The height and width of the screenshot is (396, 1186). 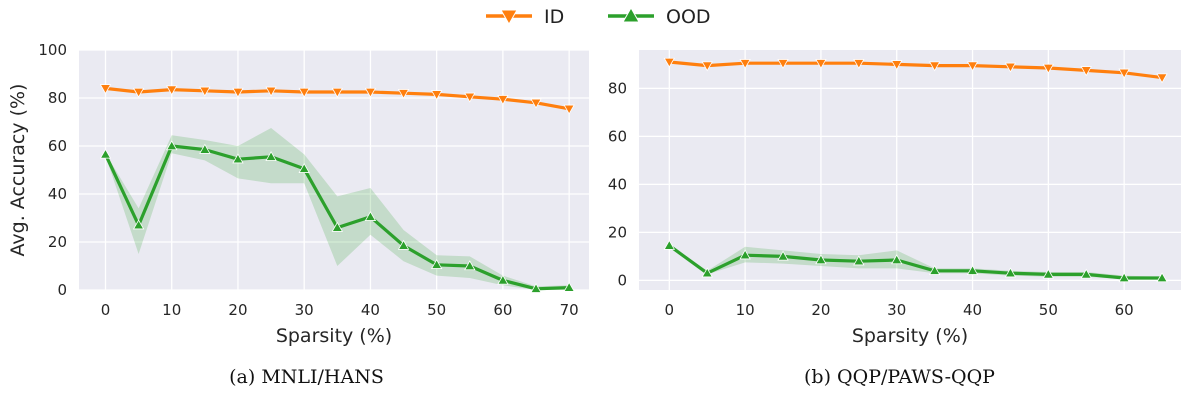 I want to click on y-axis-label: Avg. Accuracy (%), so click(x=18, y=170).